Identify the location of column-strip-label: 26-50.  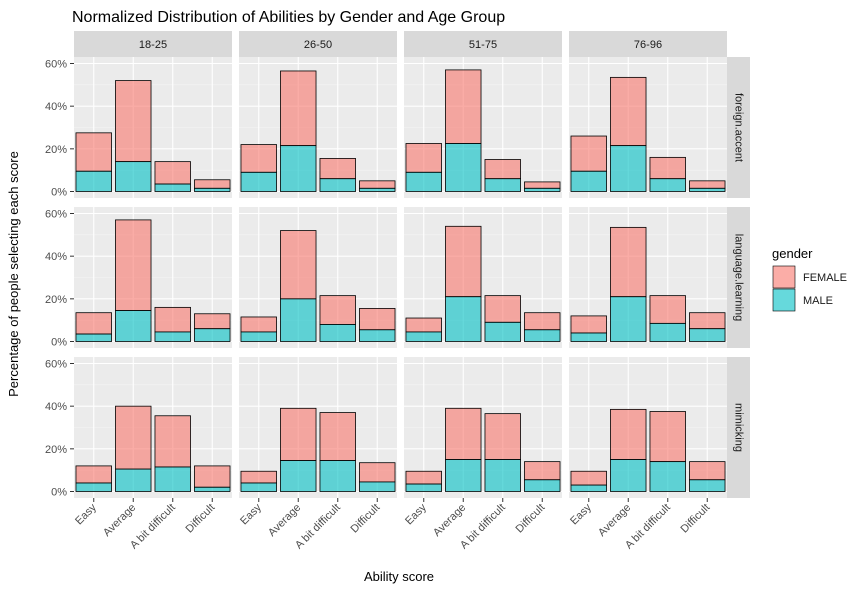
(318, 45).